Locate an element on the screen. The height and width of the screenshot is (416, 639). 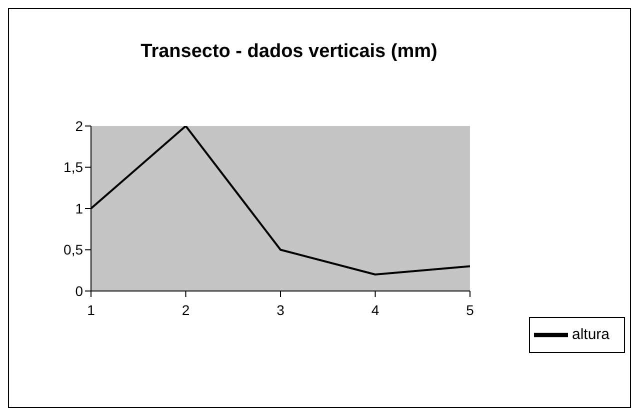
legend-label: altura is located at coordinates (591, 334).